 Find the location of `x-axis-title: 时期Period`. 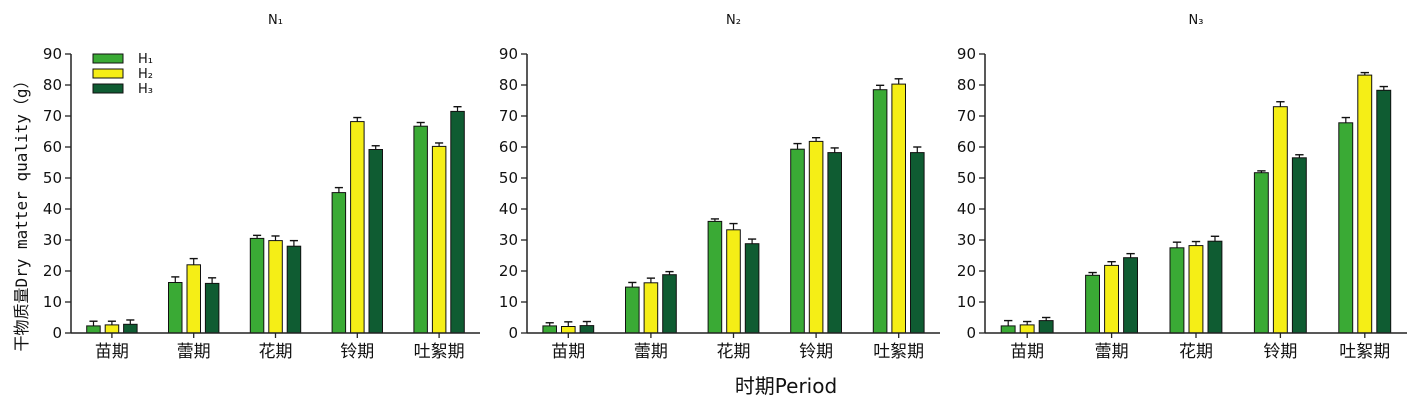

x-axis-title: 时期Period is located at coordinates (786, 386).